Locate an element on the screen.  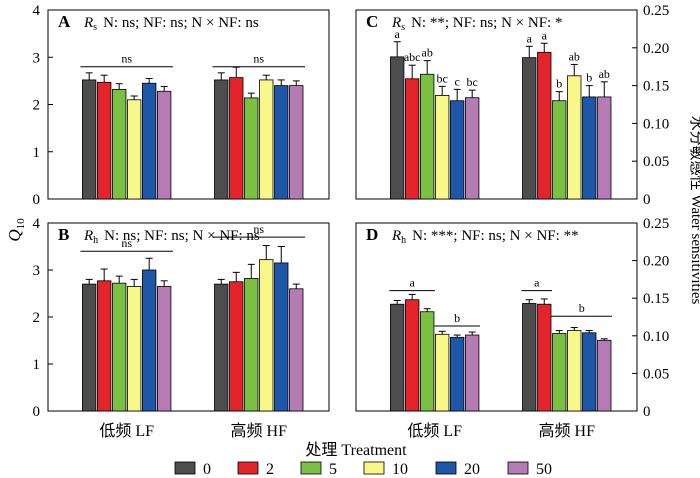
legend-item: 2 is located at coordinates (255, 469).